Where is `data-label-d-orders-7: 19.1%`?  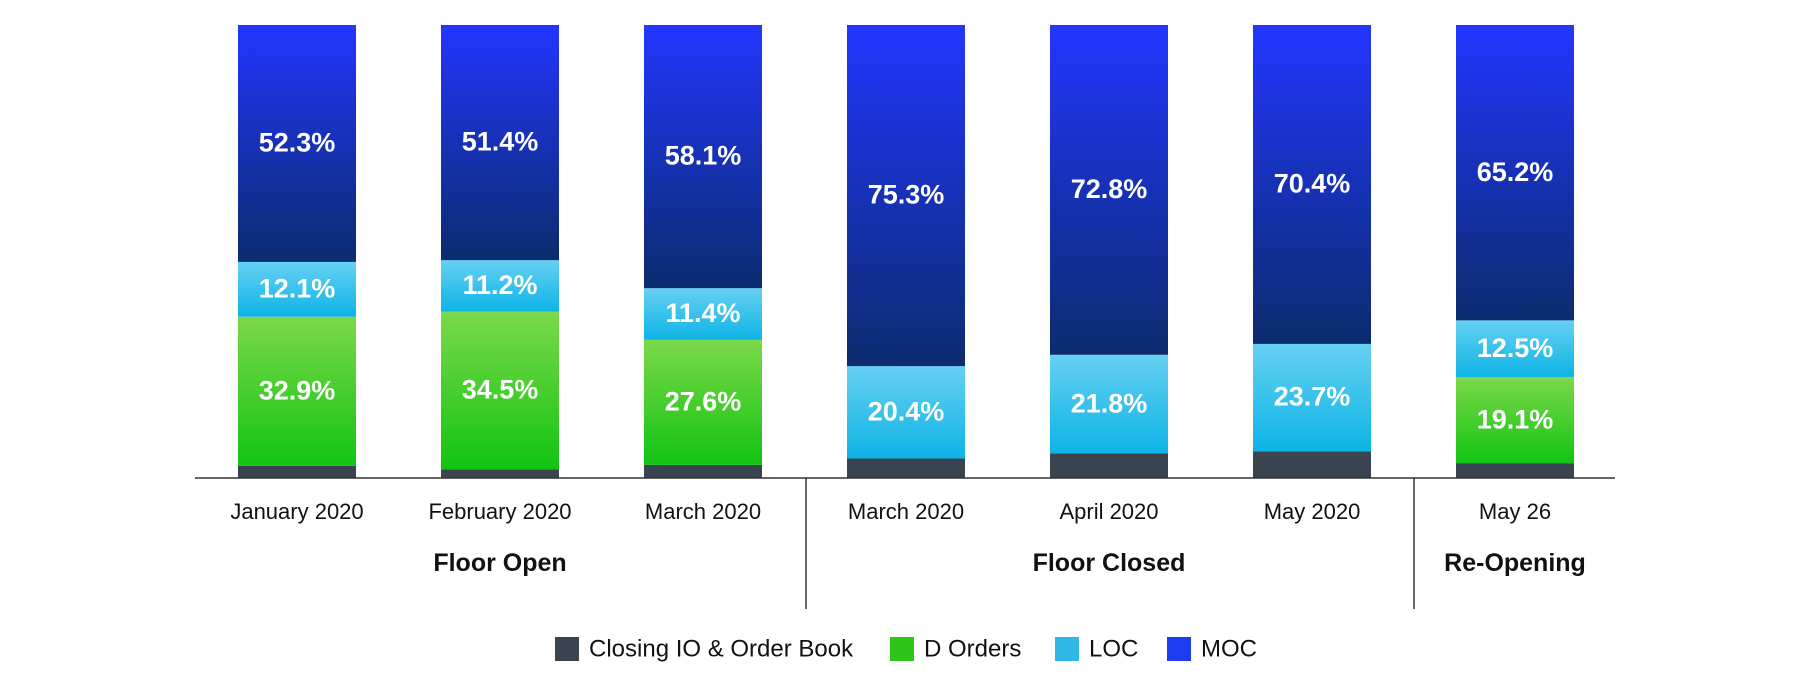
data-label-d-orders-7: 19.1% is located at coordinates (1515, 419).